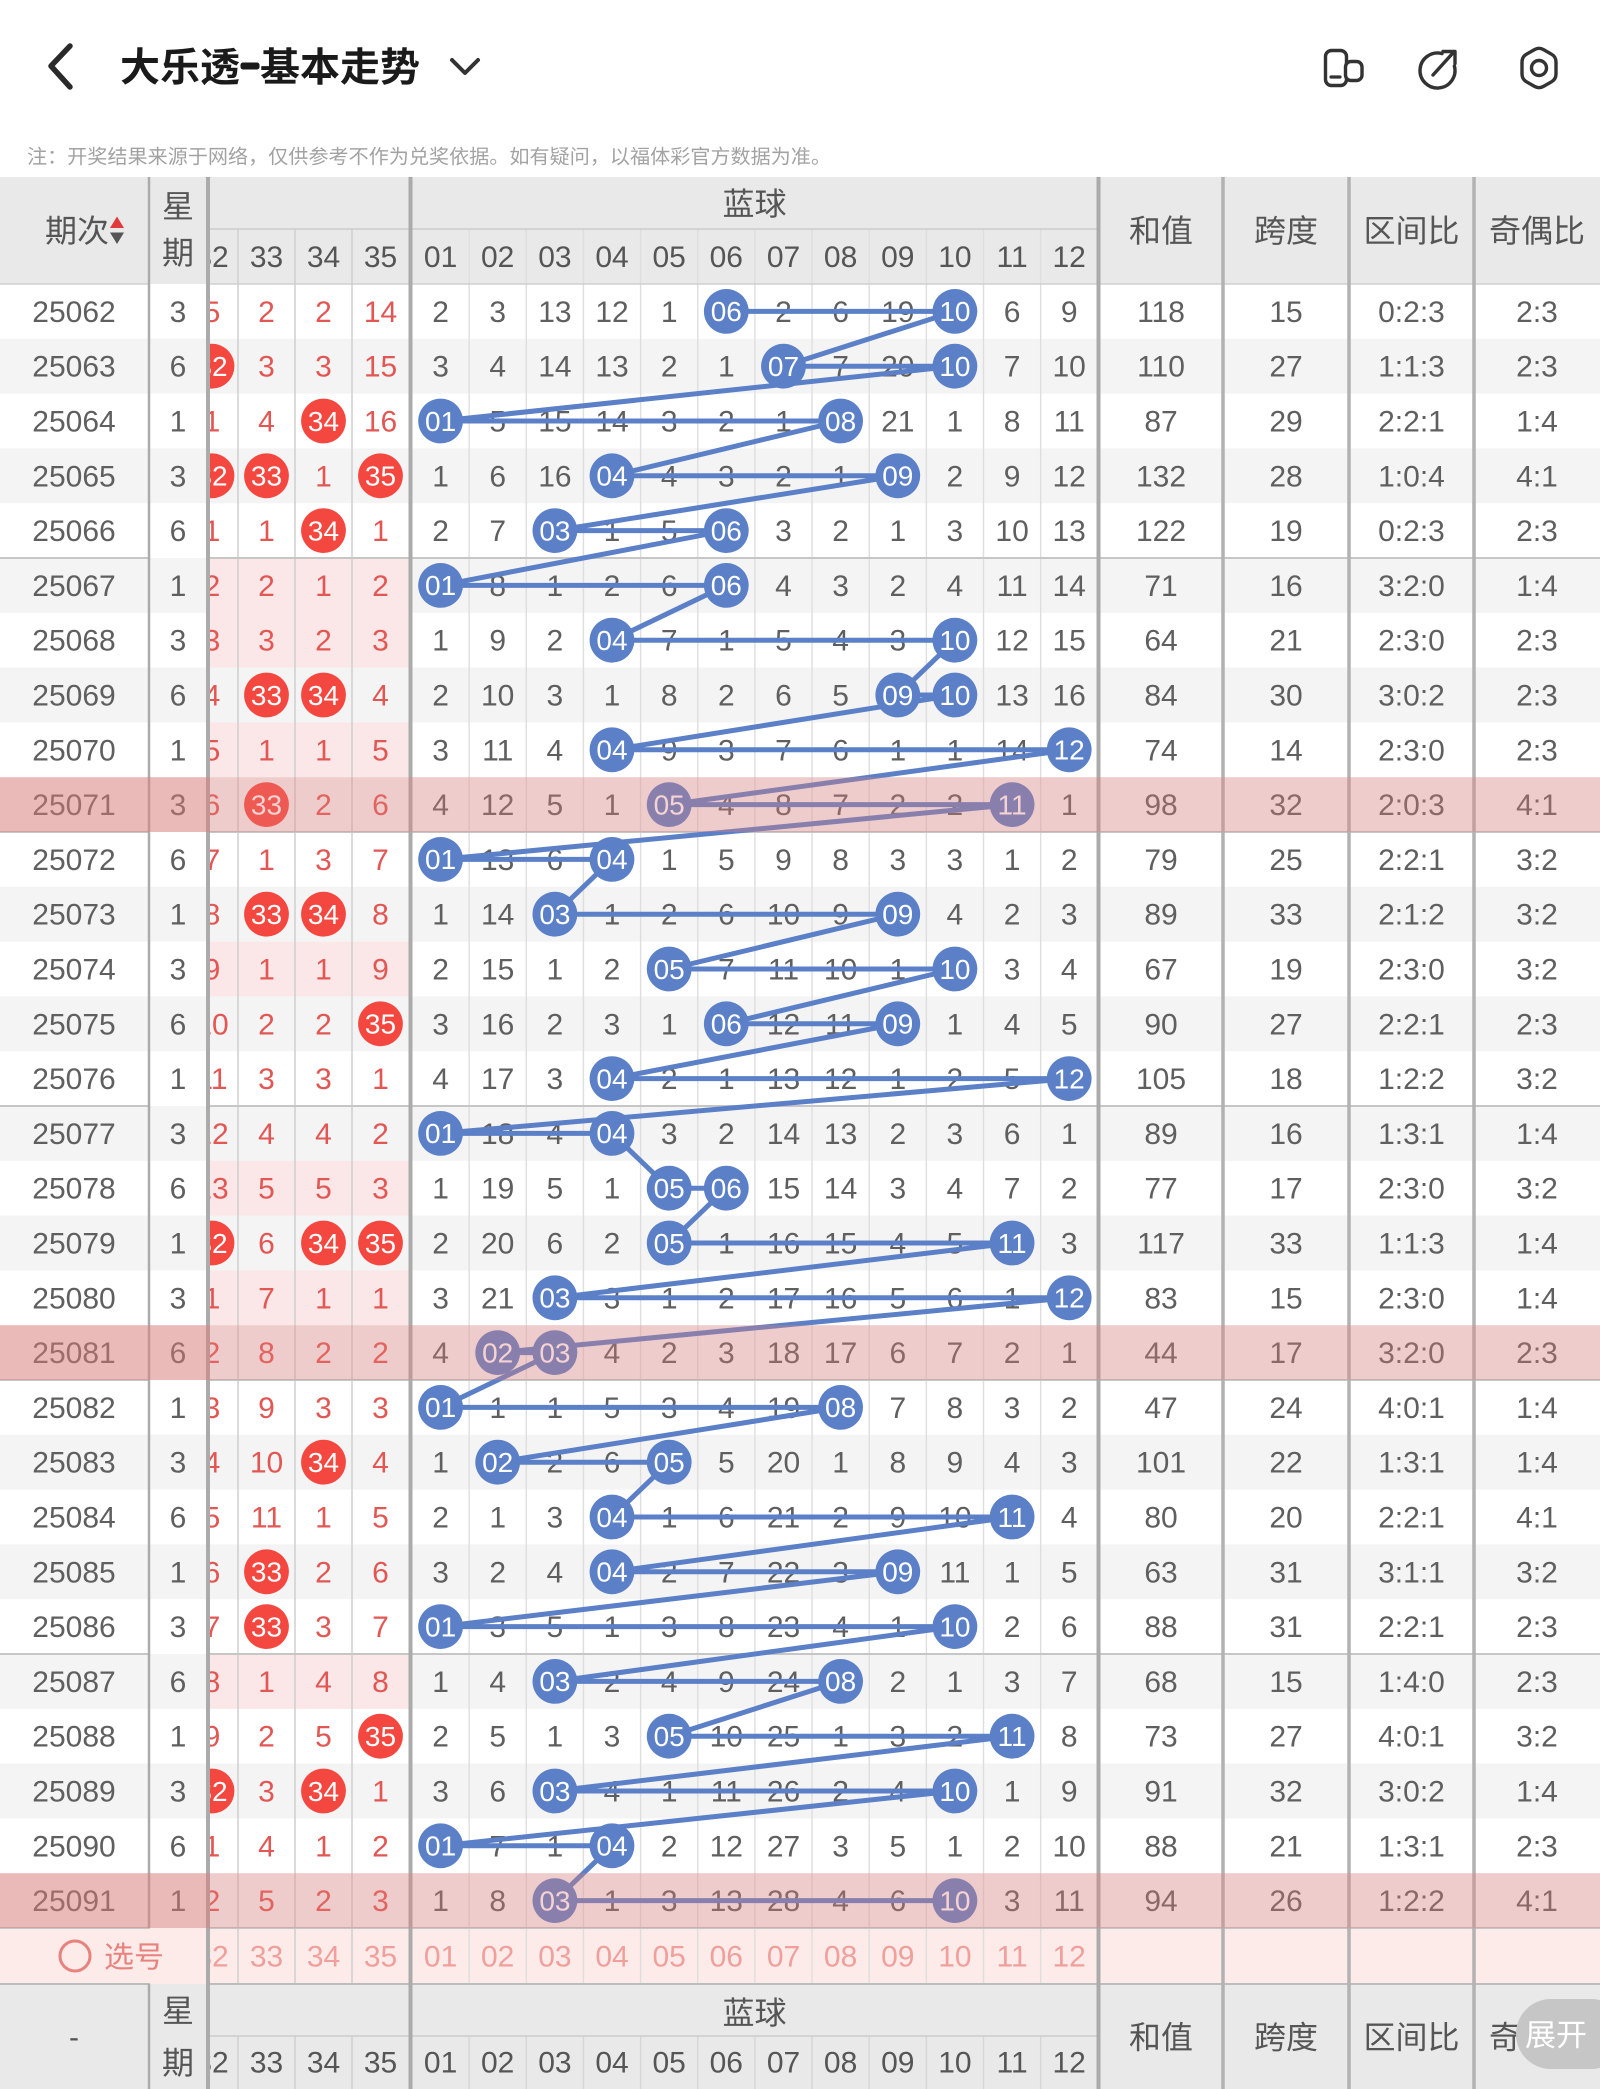 The image size is (1600, 2089). I want to click on svg-text: 122, so click(1161, 531).